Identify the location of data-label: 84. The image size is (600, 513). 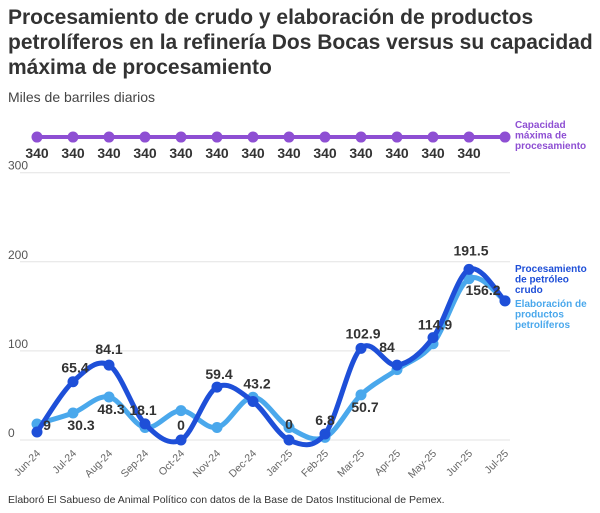
(387, 347).